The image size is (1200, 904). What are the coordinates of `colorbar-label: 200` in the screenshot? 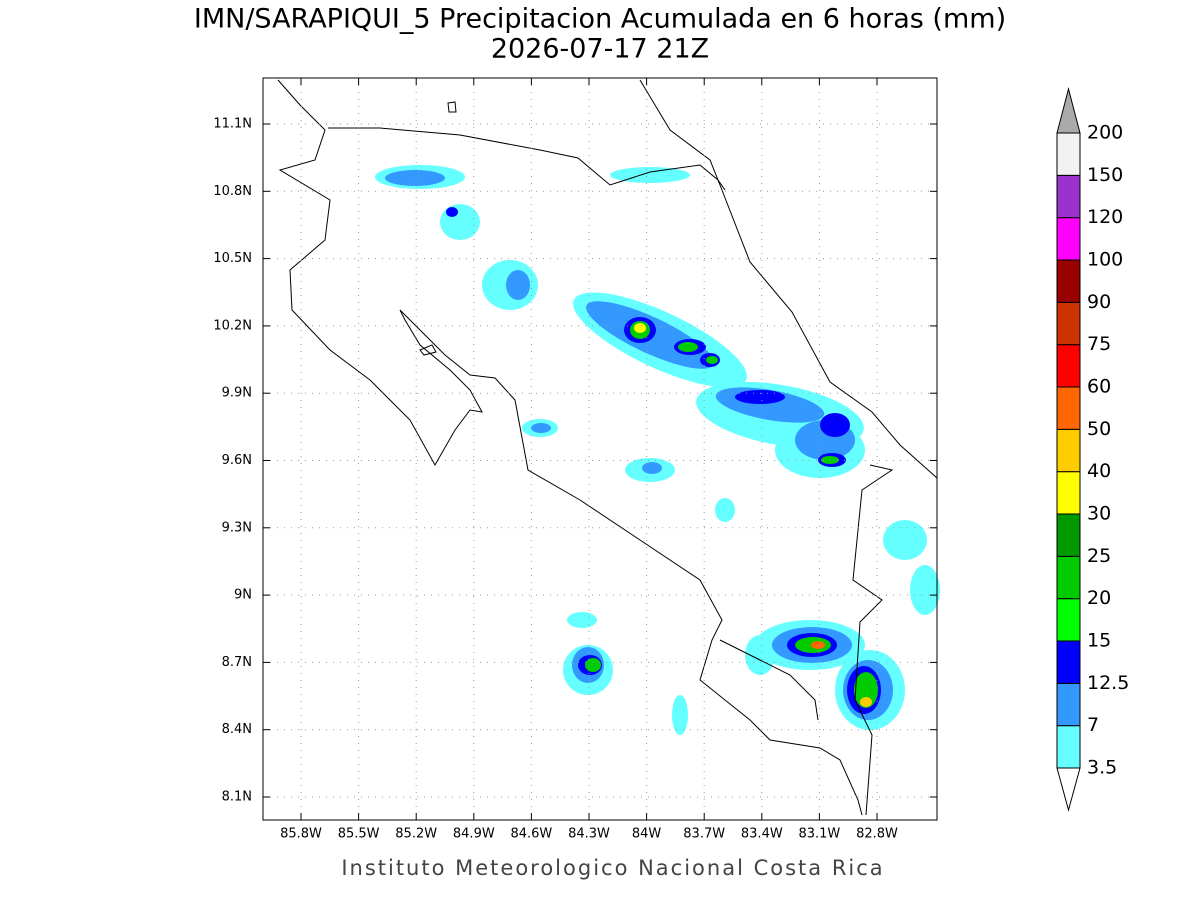 It's located at (1105, 133).